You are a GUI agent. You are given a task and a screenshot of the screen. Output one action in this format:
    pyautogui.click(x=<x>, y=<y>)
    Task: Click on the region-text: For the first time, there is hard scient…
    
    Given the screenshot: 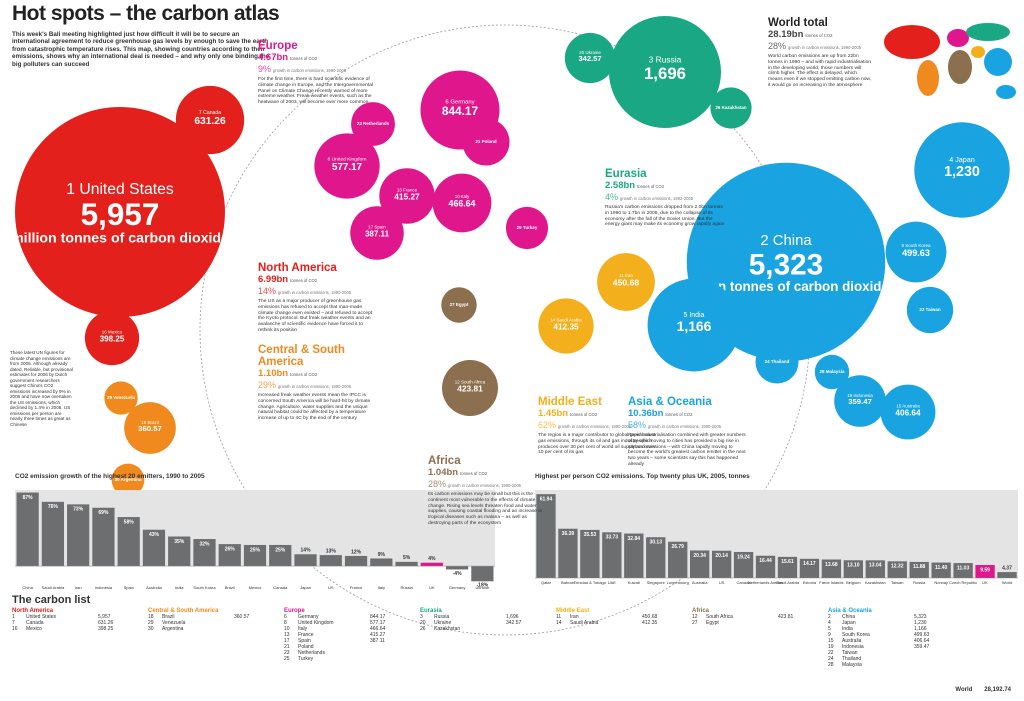 What is the action you would take?
    pyautogui.click(x=316, y=91)
    